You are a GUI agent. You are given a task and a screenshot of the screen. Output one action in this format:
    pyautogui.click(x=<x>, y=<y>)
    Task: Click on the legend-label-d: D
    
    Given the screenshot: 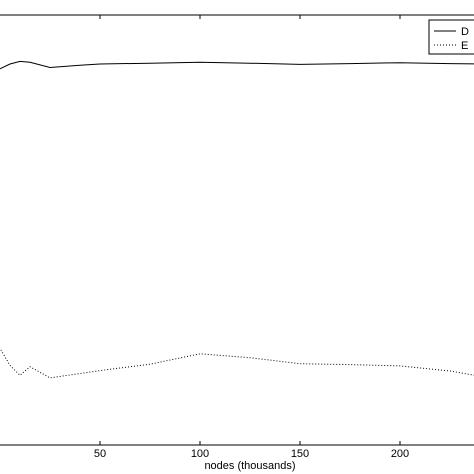 What is the action you would take?
    pyautogui.click(x=465, y=32)
    